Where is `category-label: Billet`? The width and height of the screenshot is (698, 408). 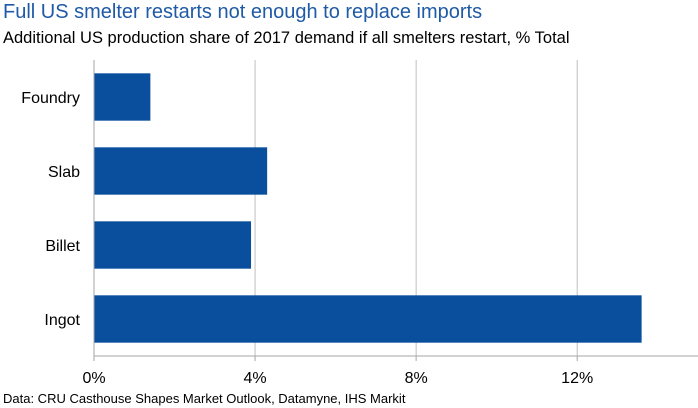
category-label: Billet is located at coordinates (62, 246).